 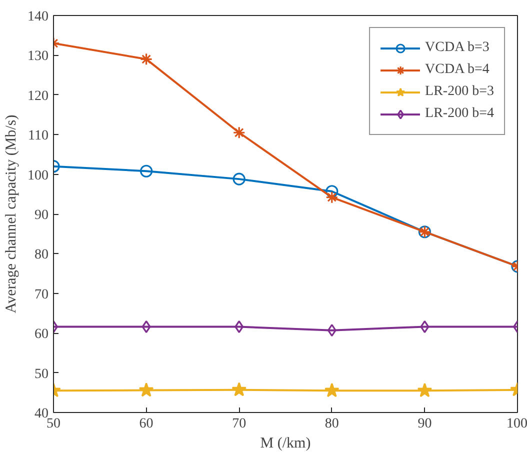 What do you see at coordinates (457, 70) in the screenshot?
I see `legend-label: VCDA b=4` at bounding box center [457, 70].